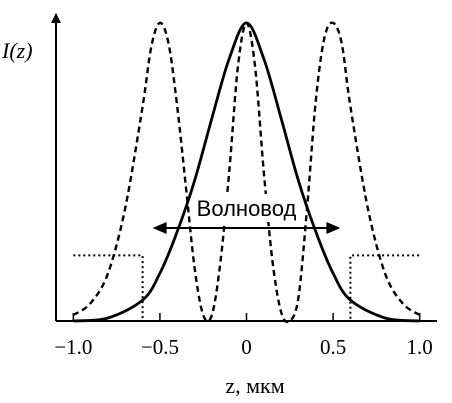 The width and height of the screenshot is (452, 403). What do you see at coordinates (73, 347) in the screenshot?
I see `x-tick-label: −1.0` at bounding box center [73, 347].